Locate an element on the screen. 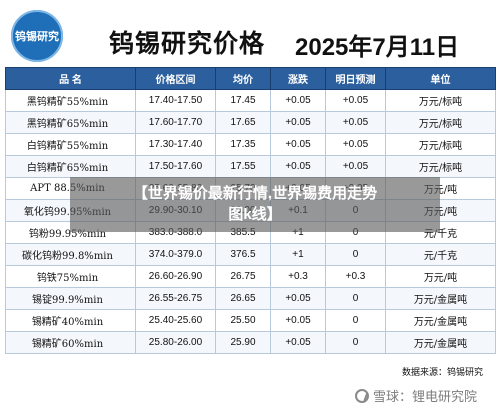 The image size is (500, 406). table-cell: 黑钨精矿55%min is located at coordinates (70, 100).